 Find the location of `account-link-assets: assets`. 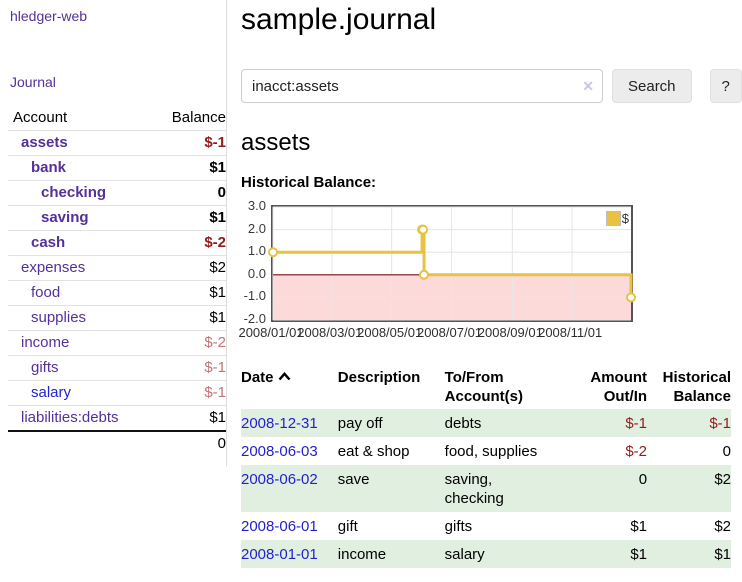

account-link-assets: assets is located at coordinates (44, 142).